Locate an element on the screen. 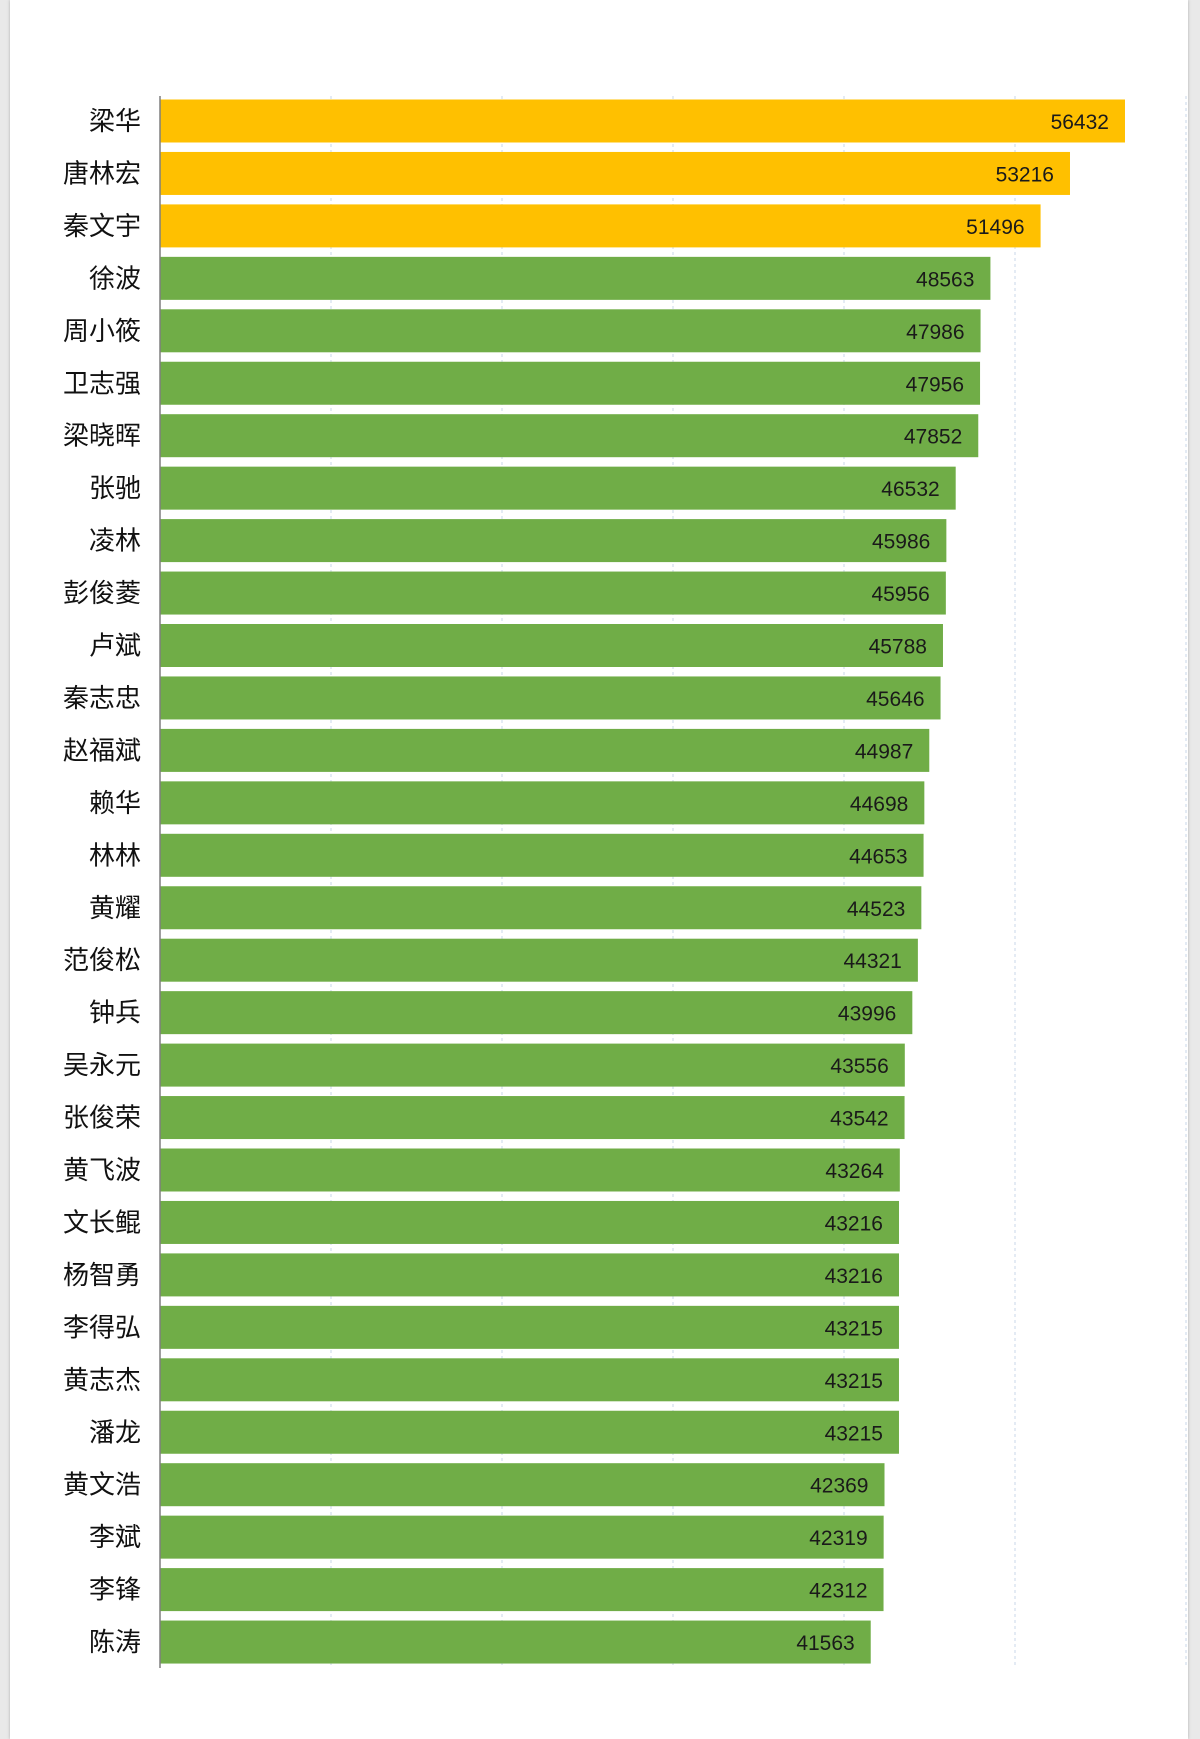 This screenshot has width=1200, height=1739. category-label: 凌林 is located at coordinates (115, 542).